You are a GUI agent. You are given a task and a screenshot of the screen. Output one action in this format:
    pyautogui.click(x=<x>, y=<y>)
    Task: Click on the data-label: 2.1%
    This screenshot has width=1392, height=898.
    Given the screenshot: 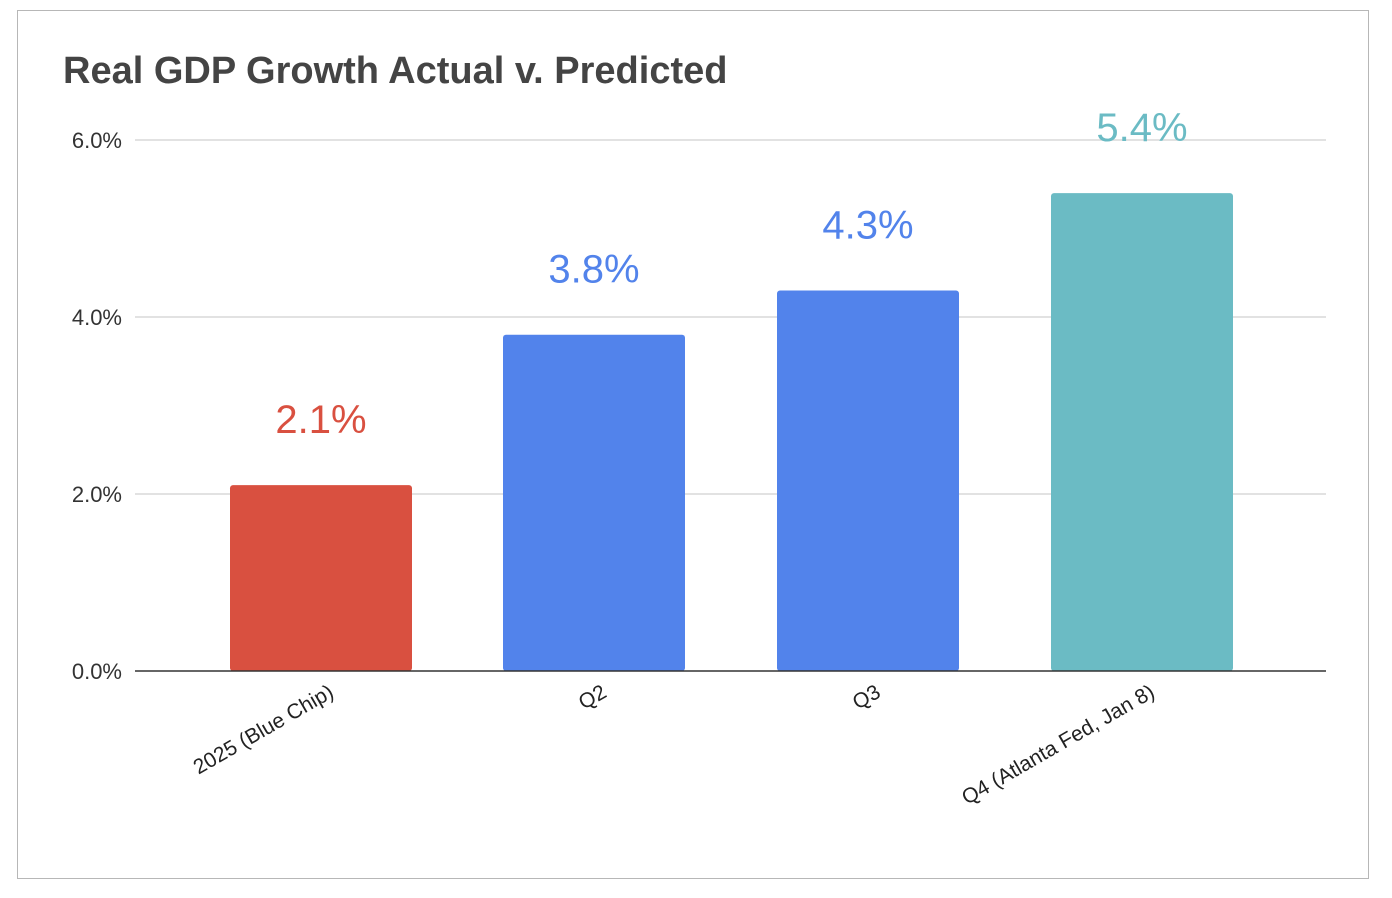 What is the action you would take?
    pyautogui.click(x=320, y=420)
    